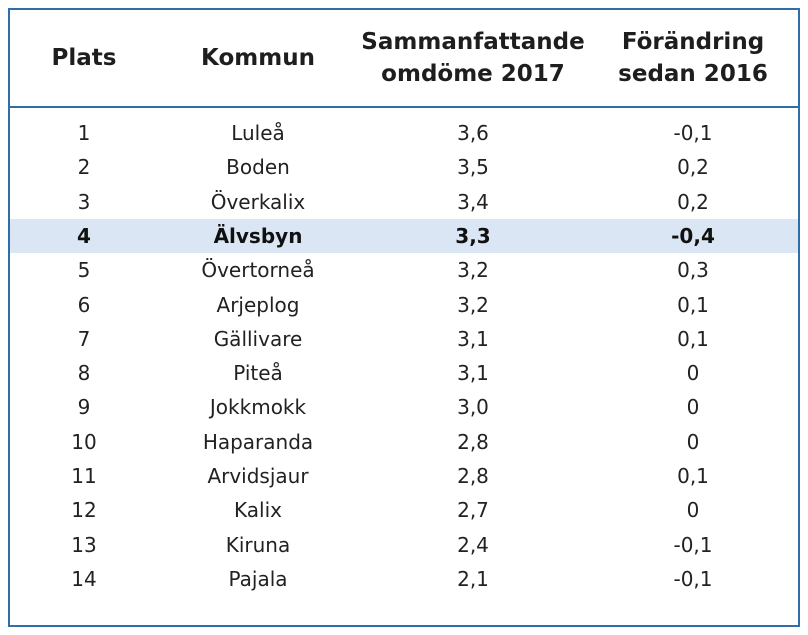 This screenshot has height=635, width=808. What do you see at coordinates (84, 270) in the screenshot?
I see `rank-cell: 5` at bounding box center [84, 270].